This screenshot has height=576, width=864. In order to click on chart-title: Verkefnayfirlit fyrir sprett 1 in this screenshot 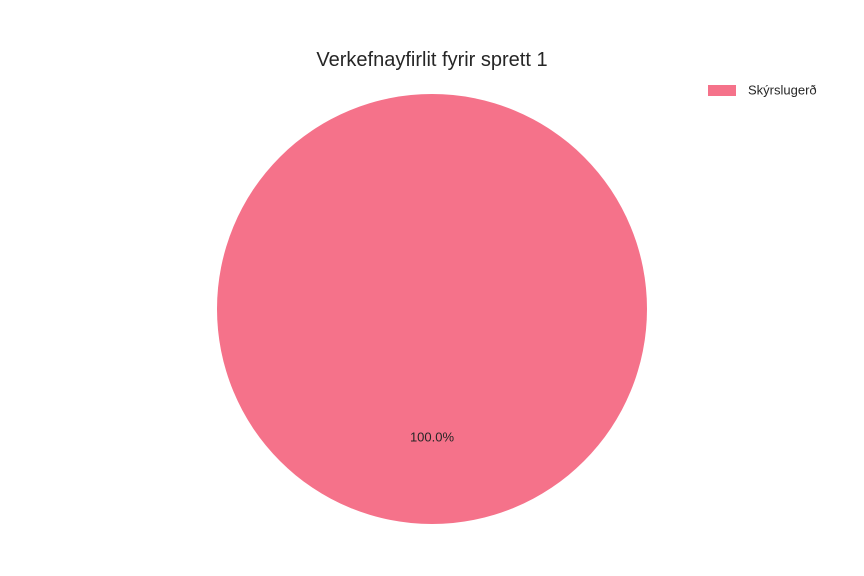, I will do `click(431, 60)`.